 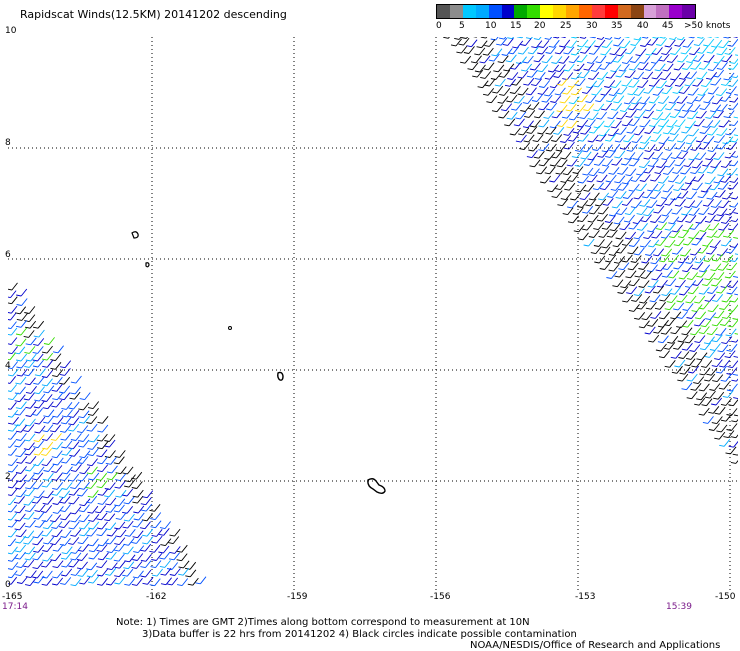 I want to click on y-tick-4: 4, so click(x=8, y=366).